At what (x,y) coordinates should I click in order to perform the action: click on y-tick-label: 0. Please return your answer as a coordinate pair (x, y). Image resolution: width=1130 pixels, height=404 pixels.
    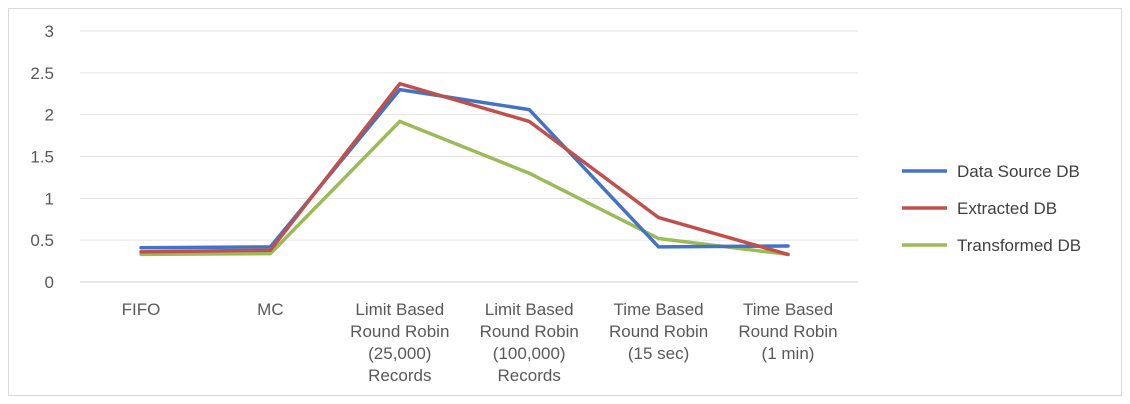
    Looking at the image, I should click on (49, 282).